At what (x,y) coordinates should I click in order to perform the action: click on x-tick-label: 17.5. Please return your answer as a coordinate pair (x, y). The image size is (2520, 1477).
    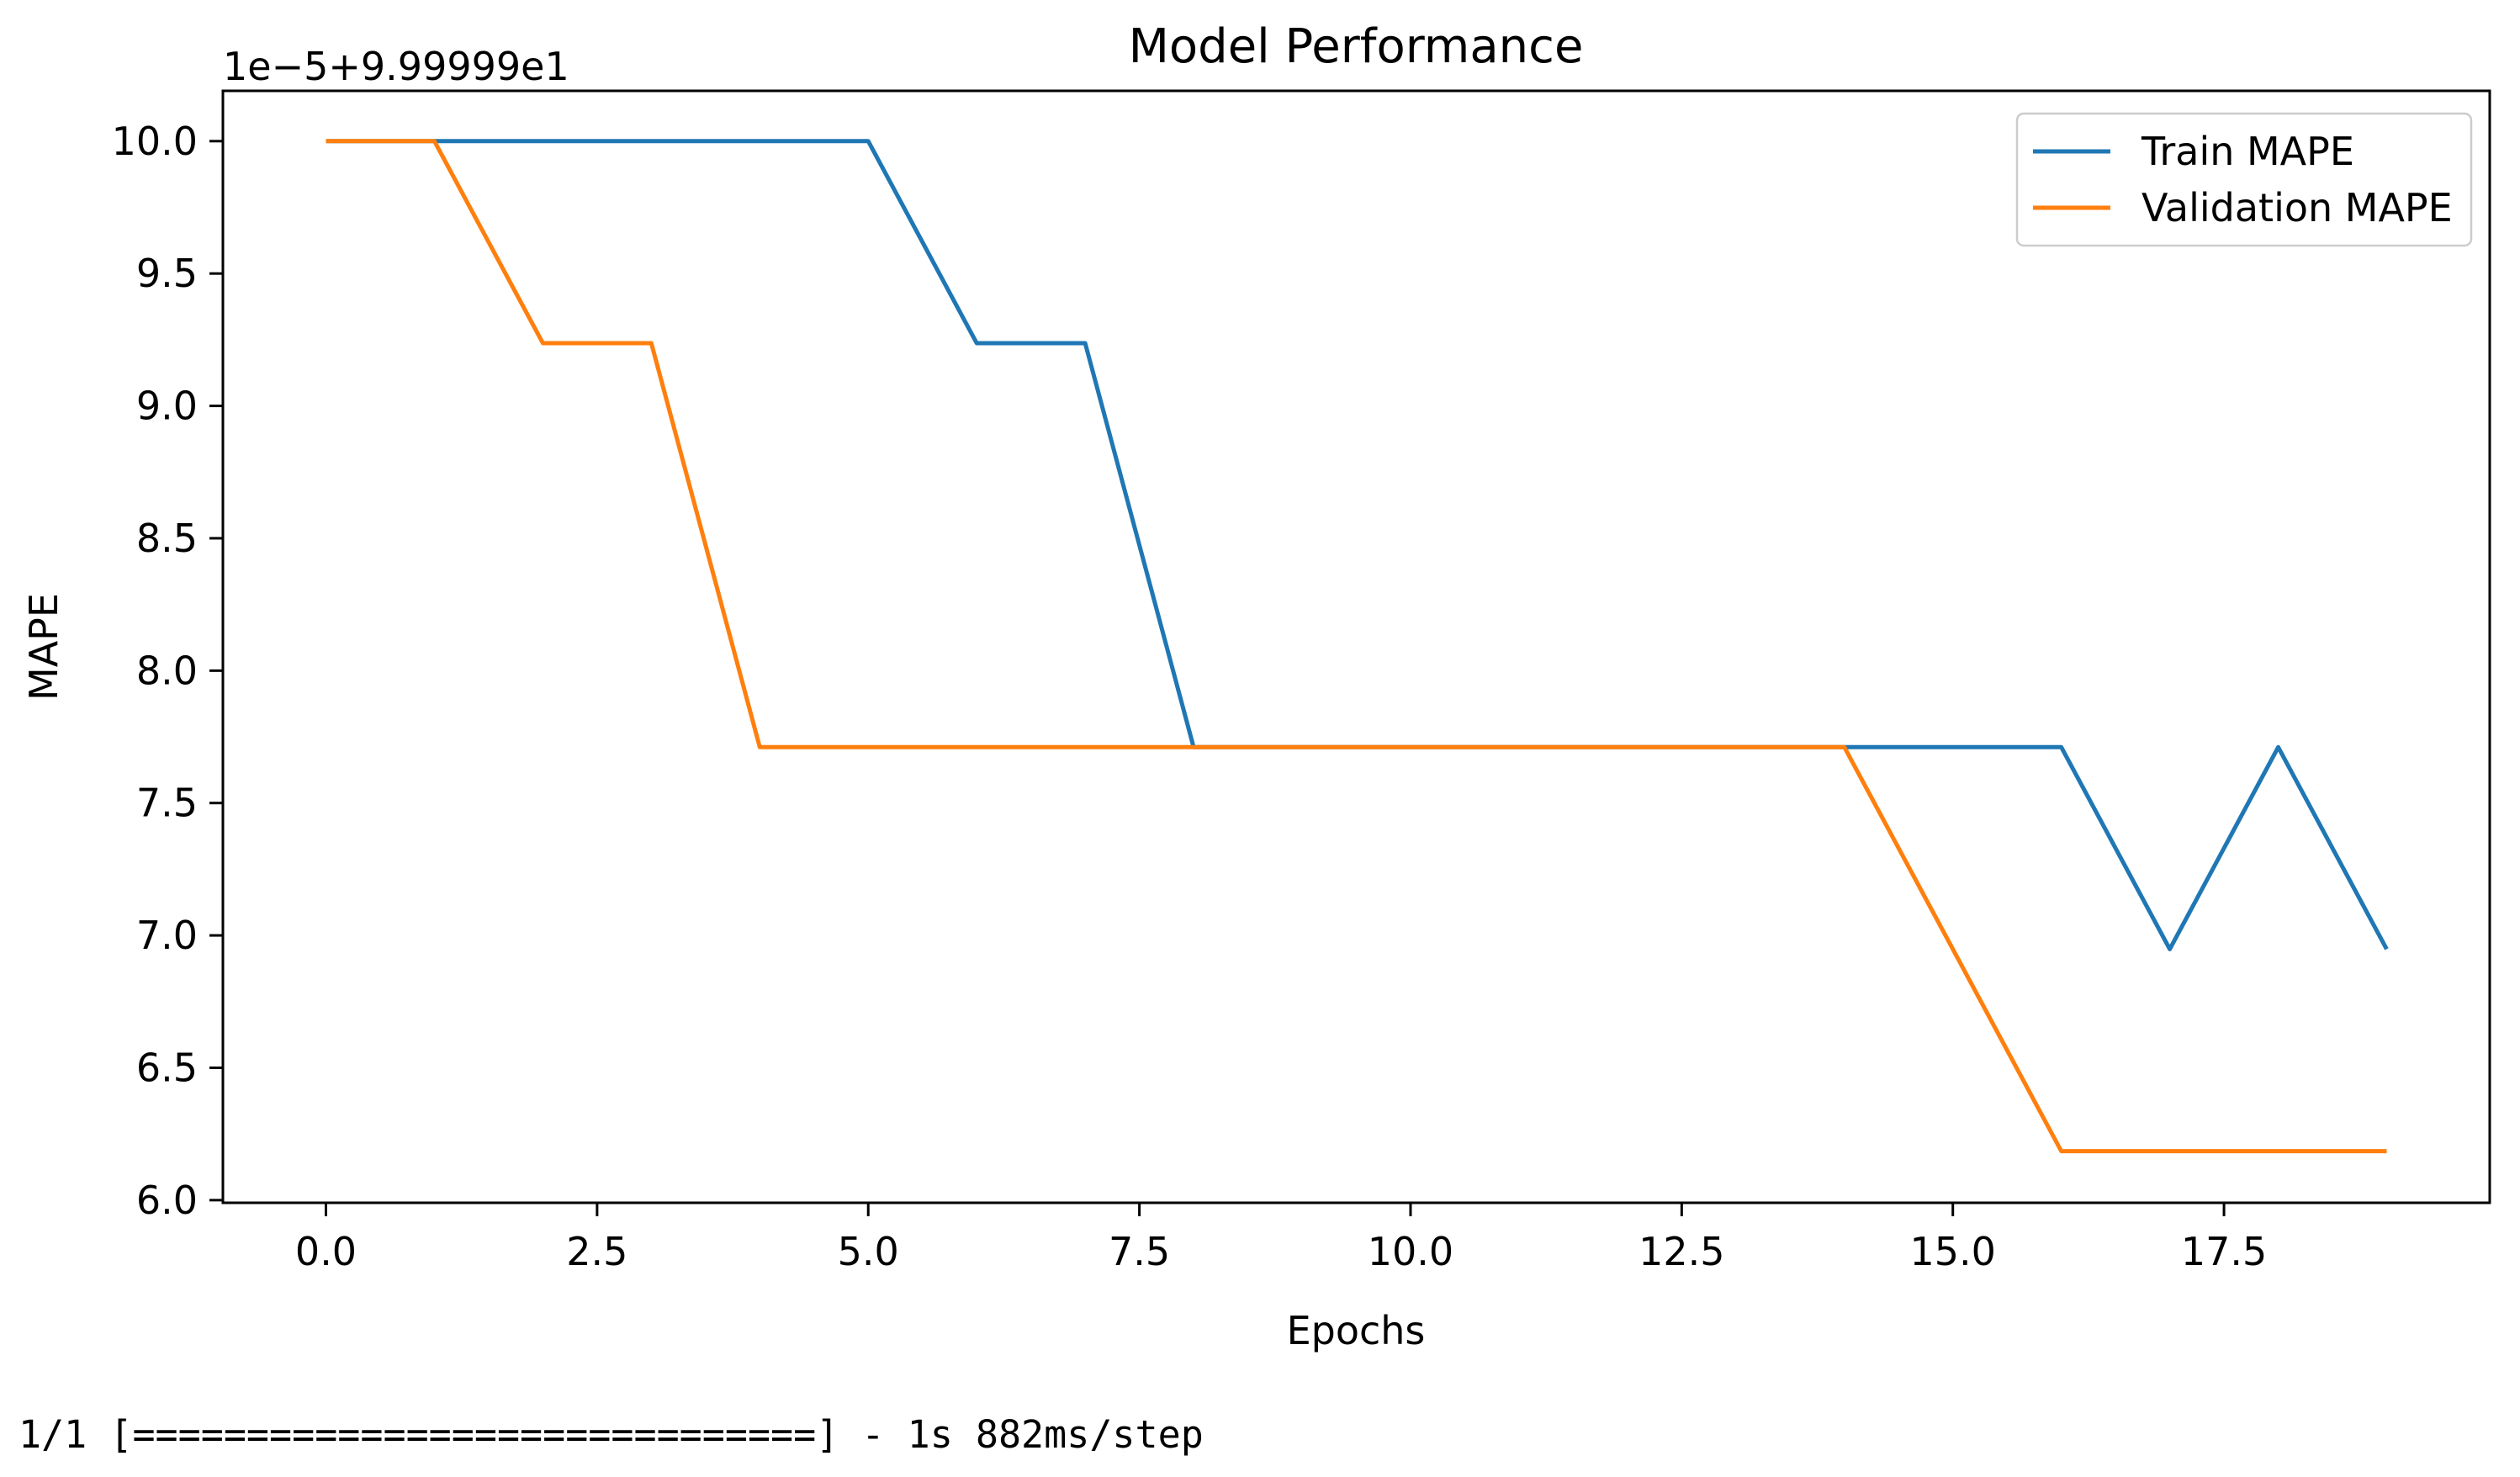
    Looking at the image, I should click on (2224, 1251).